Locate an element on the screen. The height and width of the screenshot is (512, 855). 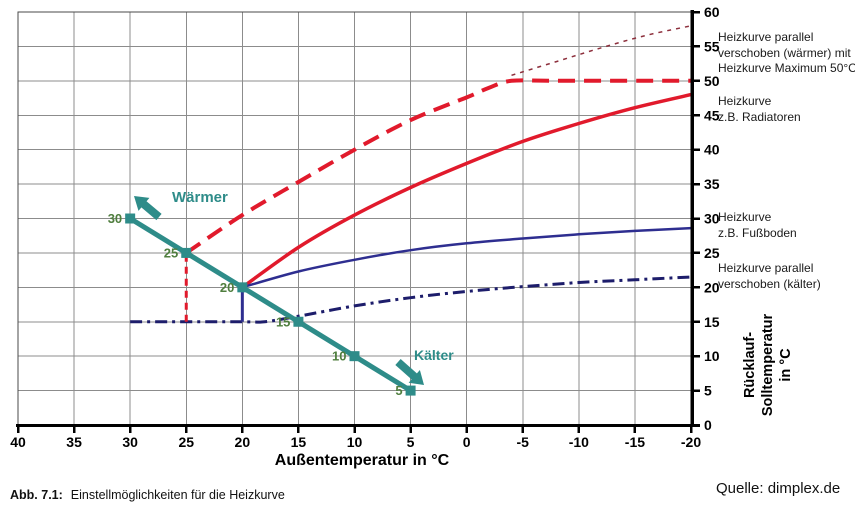
x-axis-tick-label: 20 is located at coordinates (243, 442).